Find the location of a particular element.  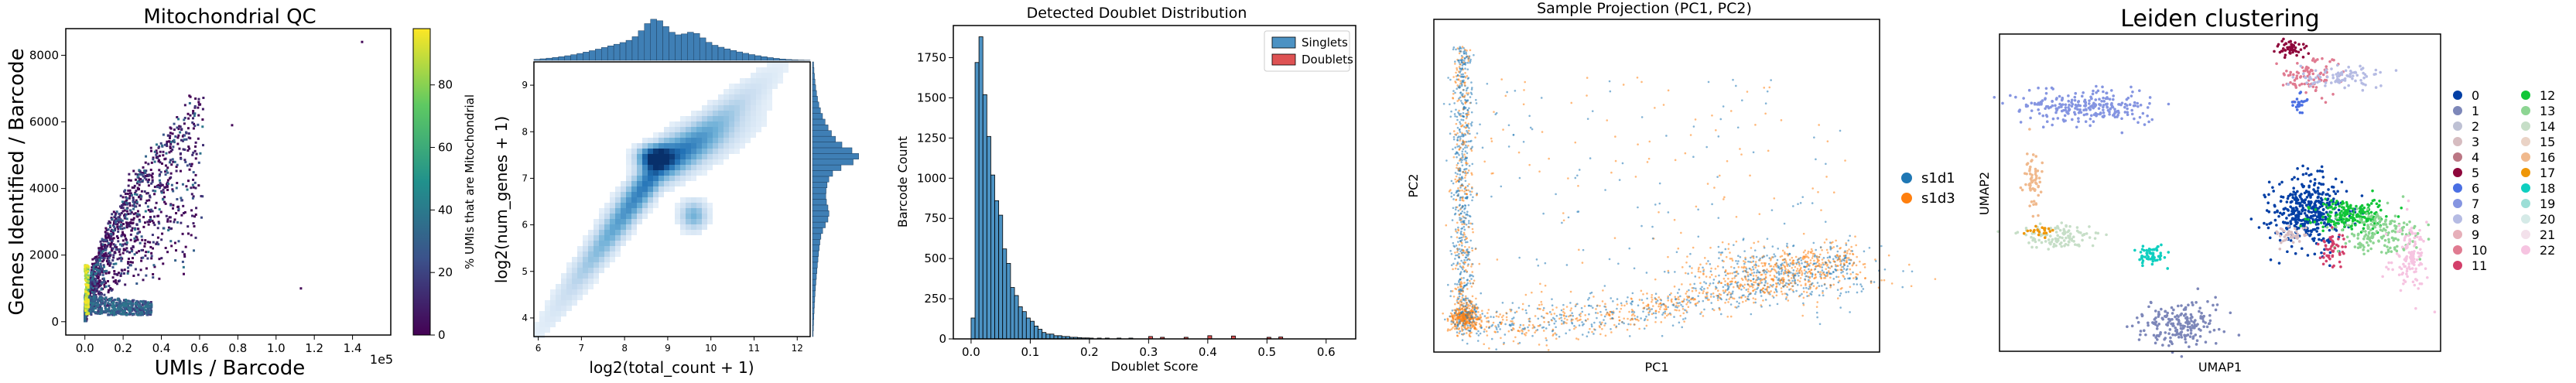

qc-x-tick-label: 0.8 is located at coordinates (238, 348).